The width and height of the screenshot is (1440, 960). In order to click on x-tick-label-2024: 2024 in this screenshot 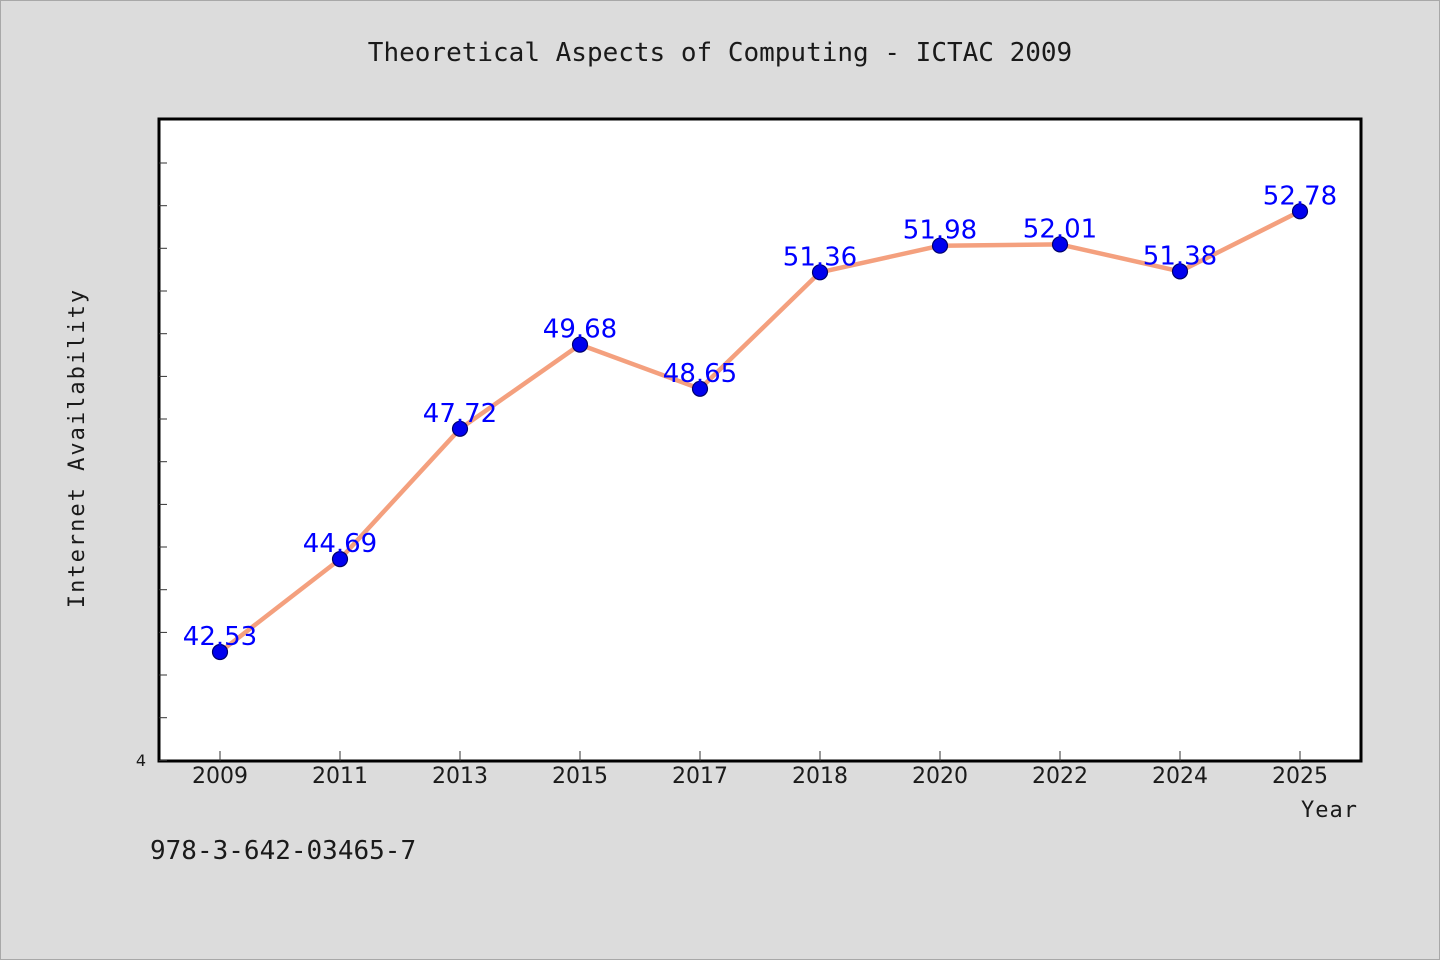, I will do `click(1180, 776)`.